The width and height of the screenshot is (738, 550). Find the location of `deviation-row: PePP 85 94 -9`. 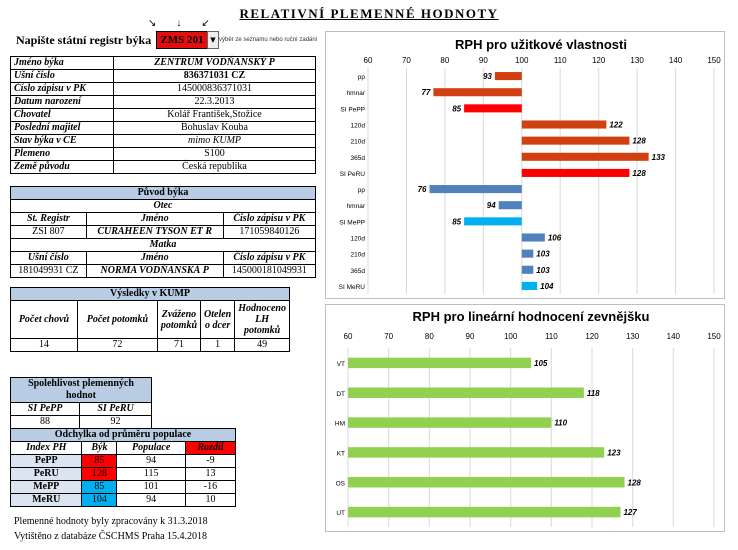

deviation-row: PePP 85 94 -9 is located at coordinates (123, 461).